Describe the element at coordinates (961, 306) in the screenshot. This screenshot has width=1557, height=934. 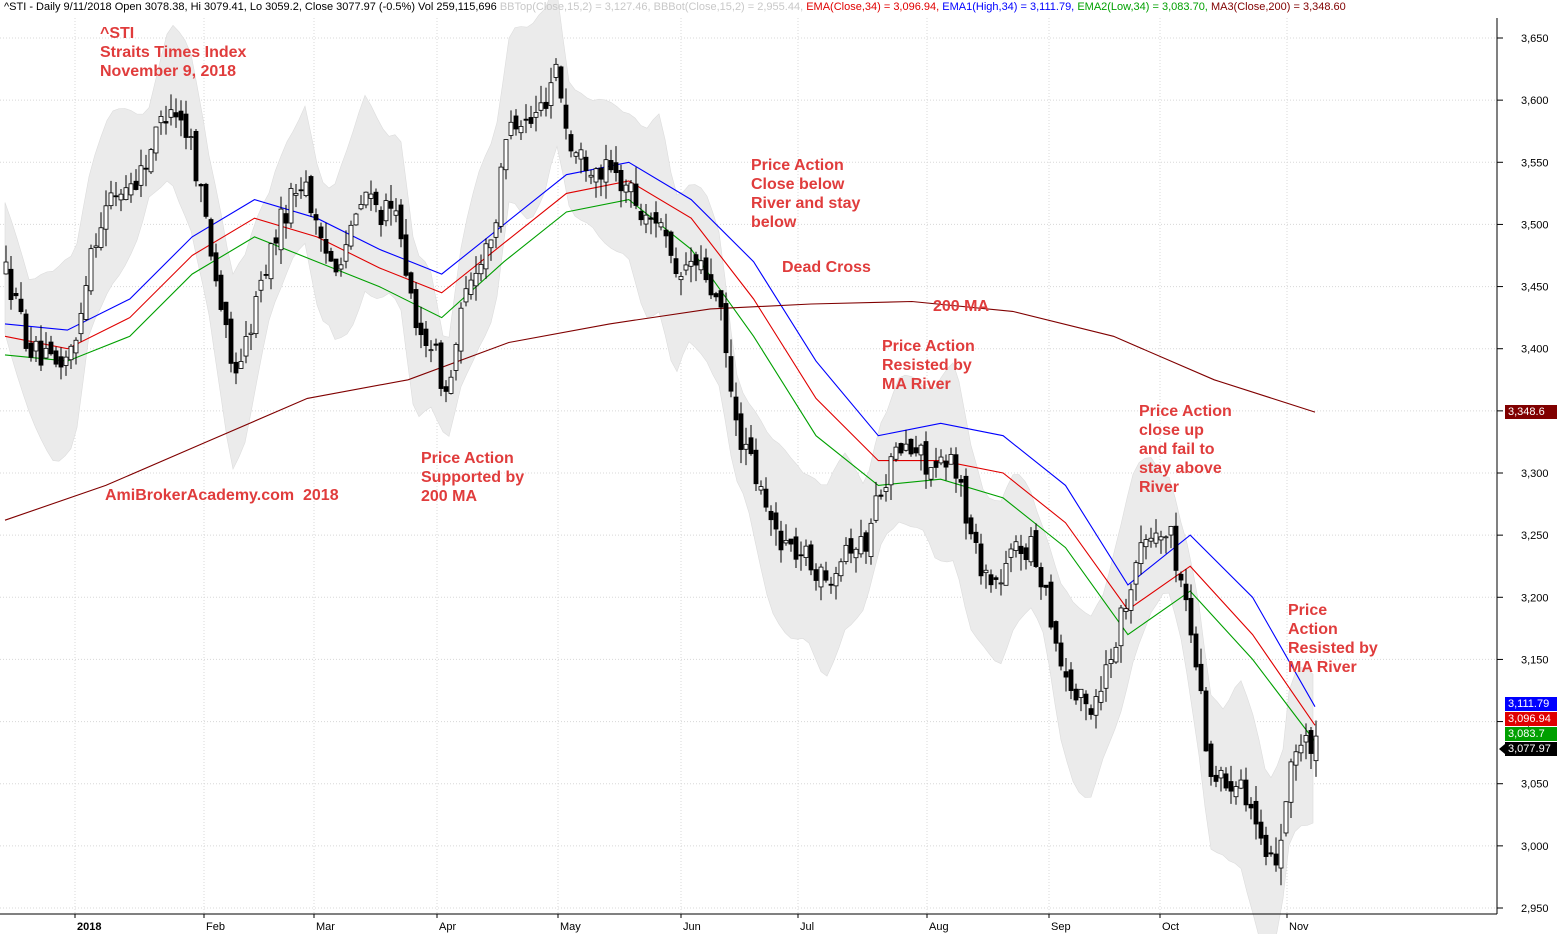
I see `annotation-200ma: 200 MA` at that location.